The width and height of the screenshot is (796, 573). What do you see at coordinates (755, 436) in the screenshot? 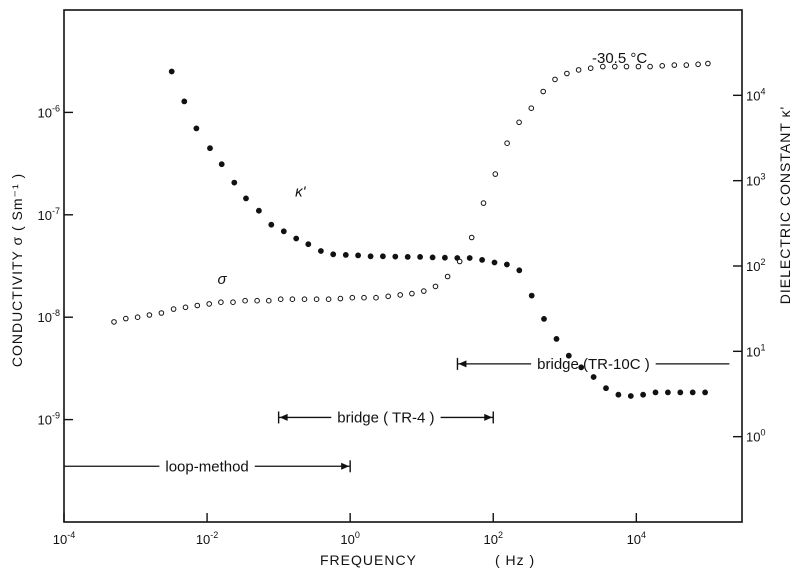
I see `y-right-tick-label: 10⁰` at bounding box center [755, 436].